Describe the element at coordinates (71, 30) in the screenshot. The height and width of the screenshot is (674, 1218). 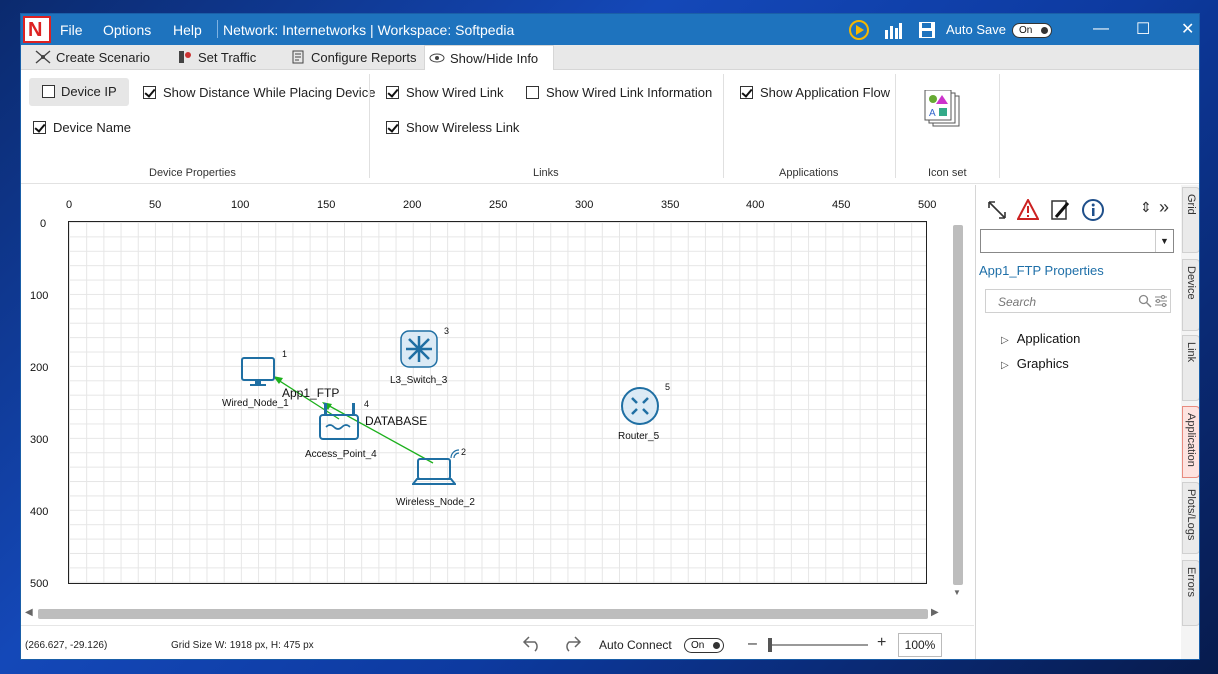
I see `menu-file: File` at that location.